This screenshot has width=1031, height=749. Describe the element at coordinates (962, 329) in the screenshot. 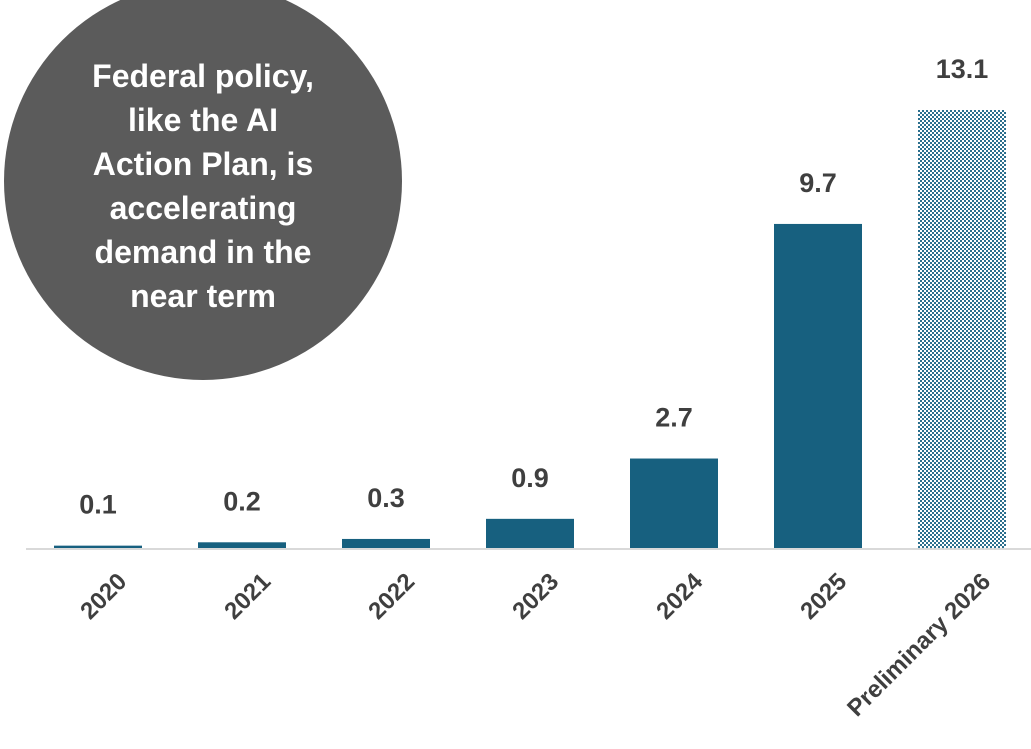

I see `bar-preliminary-2026` at that location.